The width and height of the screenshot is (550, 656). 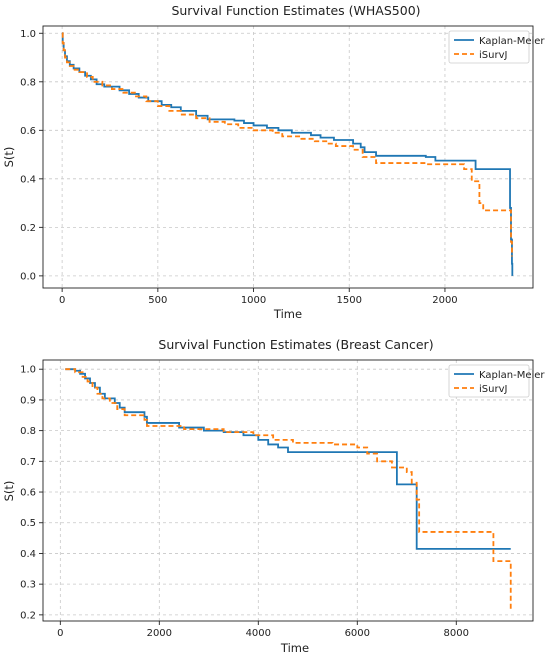 What do you see at coordinates (28, 276) in the screenshot?
I see `y-tick-label: 0.0` at bounding box center [28, 276].